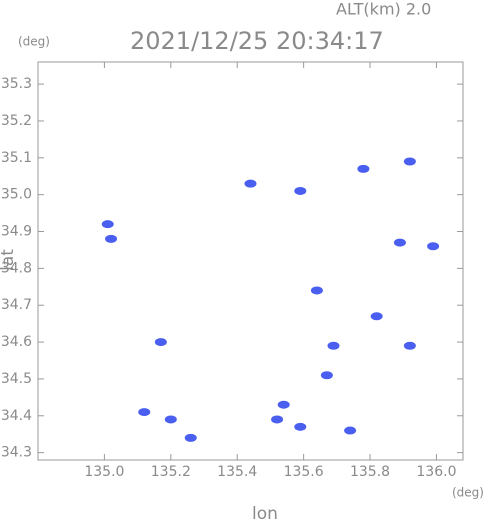  I want to click on y-axis-label: lat, so click(9, 260).